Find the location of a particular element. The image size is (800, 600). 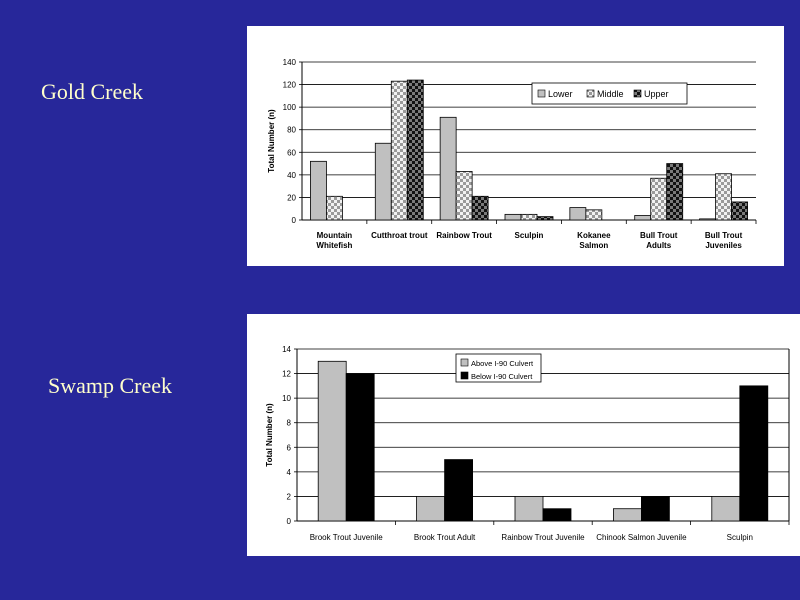

y-tick-label: 20 is located at coordinates (291, 197).